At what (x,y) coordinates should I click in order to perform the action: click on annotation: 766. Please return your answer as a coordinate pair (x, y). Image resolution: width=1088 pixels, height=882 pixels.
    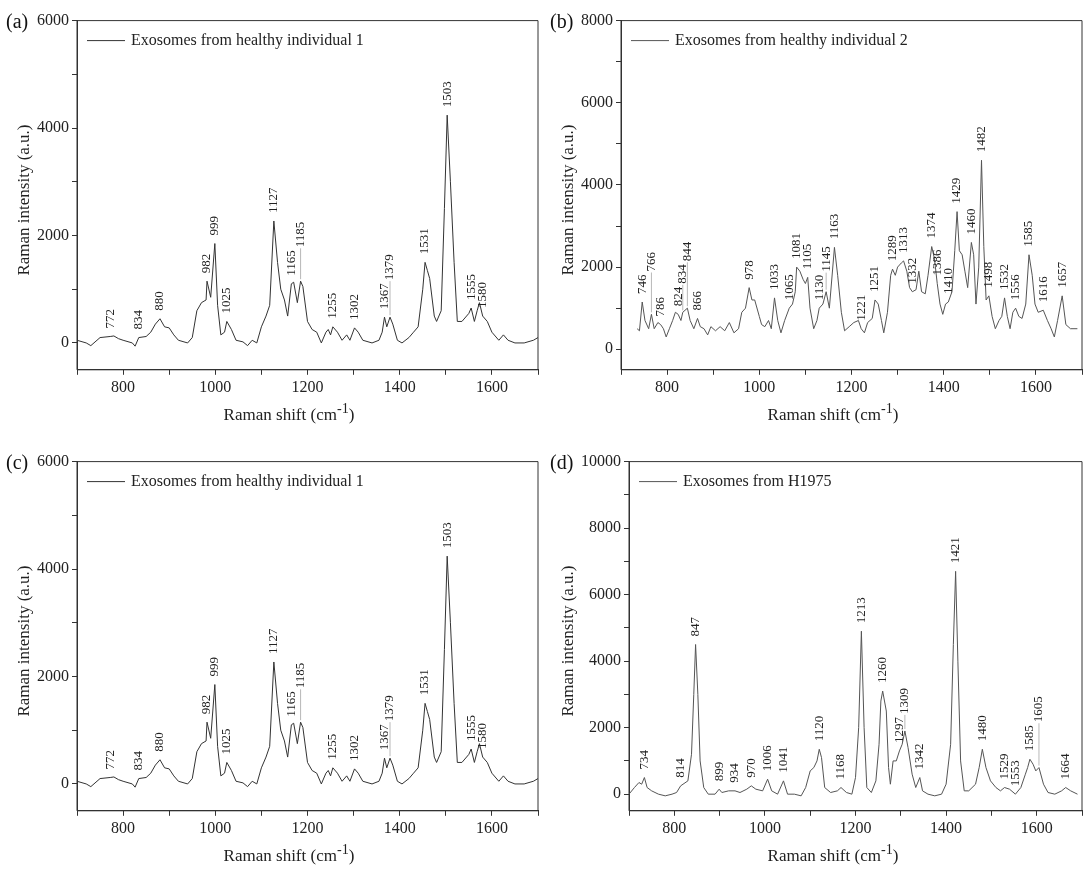
    Looking at the image, I should click on (650, 261).